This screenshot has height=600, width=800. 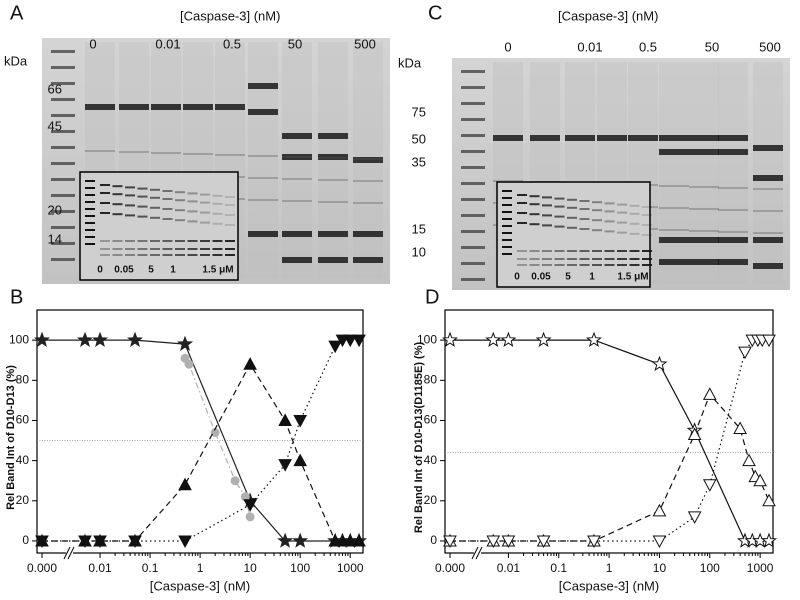 What do you see at coordinates (710, 568) in the screenshot?
I see `x-tick-label: 100` at bounding box center [710, 568].